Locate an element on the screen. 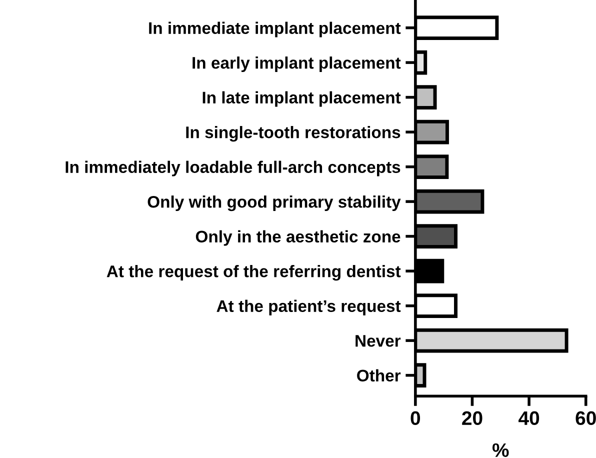  y-tick-label: Never is located at coordinates (378, 341).